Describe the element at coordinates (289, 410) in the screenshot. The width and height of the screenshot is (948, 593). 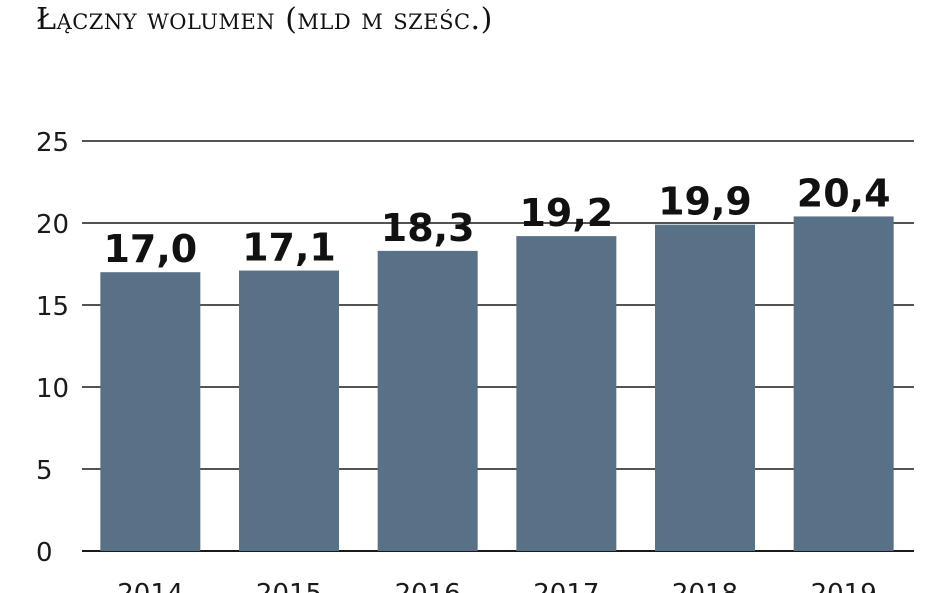
I see `bar-2015` at that location.